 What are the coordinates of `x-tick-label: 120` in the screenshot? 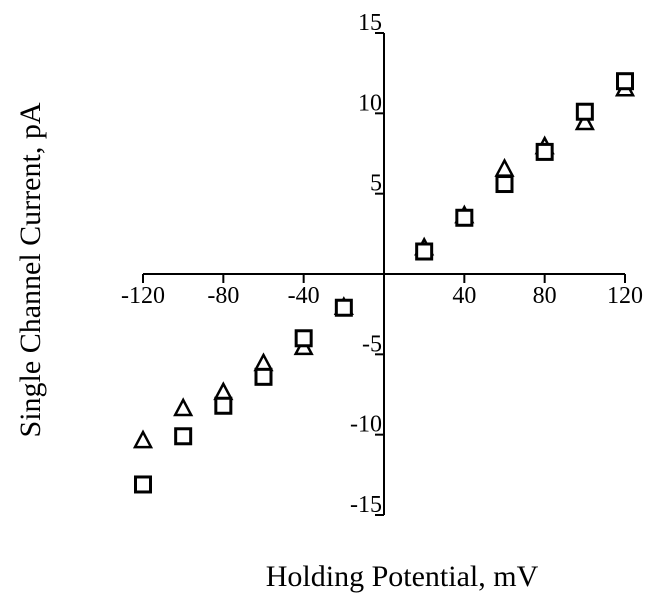 It's located at (625, 296).